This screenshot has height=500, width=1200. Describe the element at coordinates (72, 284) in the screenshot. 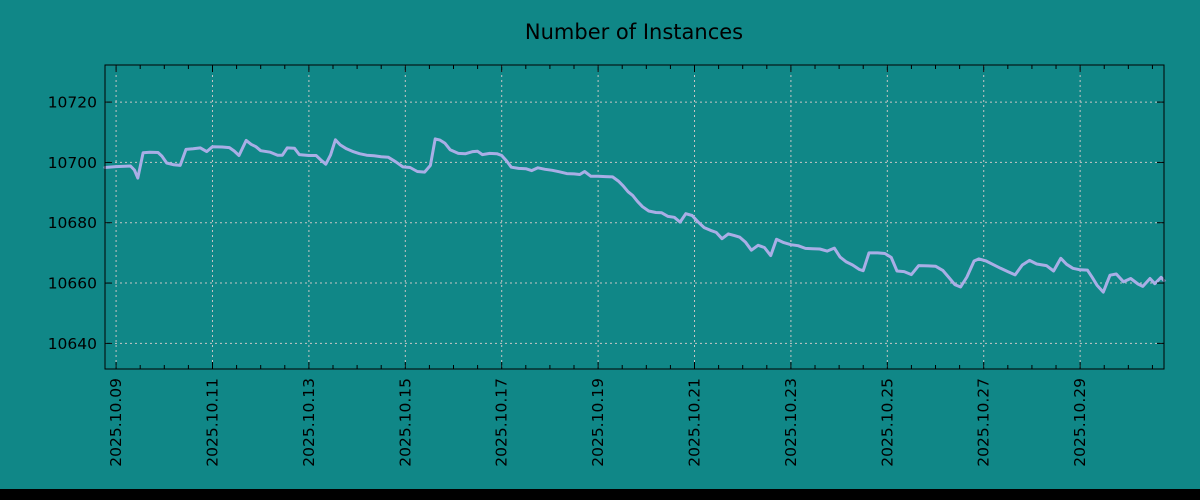

I see `y-tick-label: 10660` at that location.